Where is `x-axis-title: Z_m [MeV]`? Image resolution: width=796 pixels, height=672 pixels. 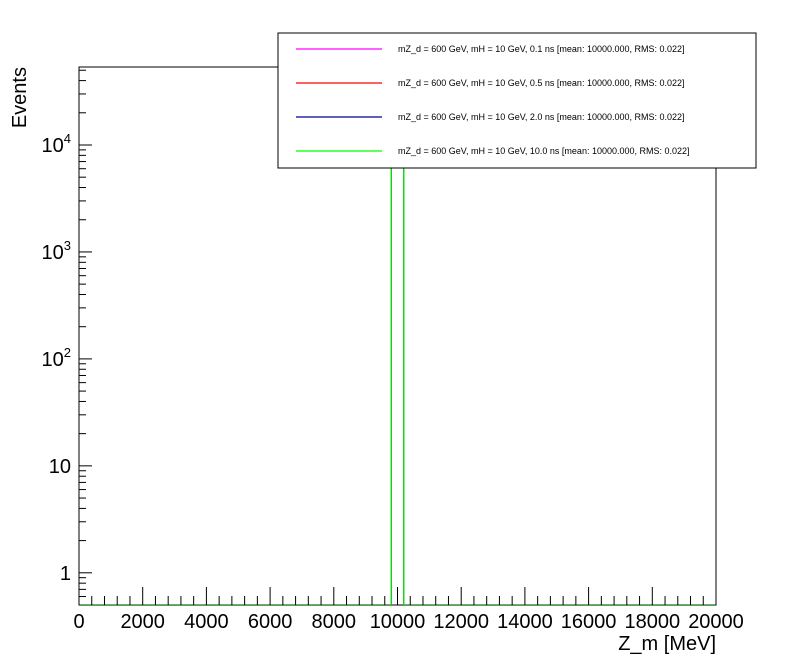 x-axis-title: Z_m [MeV] is located at coordinates (667, 644).